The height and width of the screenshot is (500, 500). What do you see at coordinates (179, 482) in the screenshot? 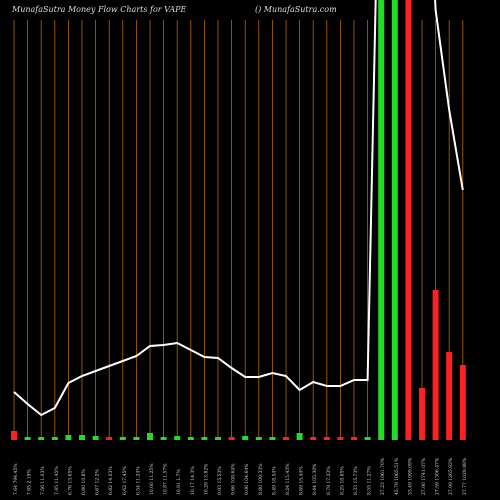
I see `x-tick-label: 10.81 1.7%` at bounding box center [179, 482].